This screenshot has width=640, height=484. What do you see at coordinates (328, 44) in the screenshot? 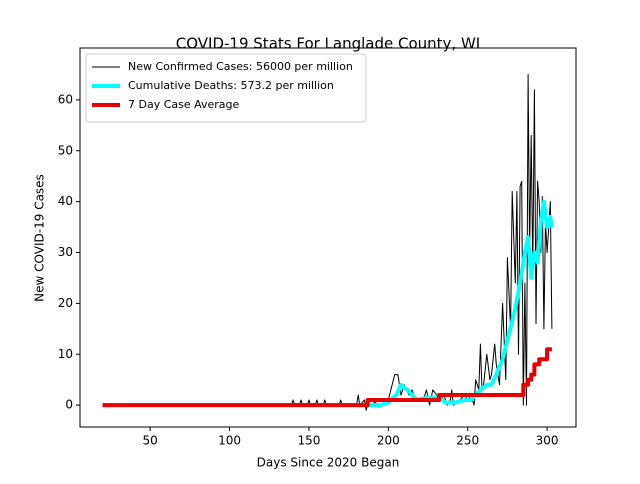
I see `chart-title: COVID-19 Stats For Langlade County, WI` at bounding box center [328, 44].